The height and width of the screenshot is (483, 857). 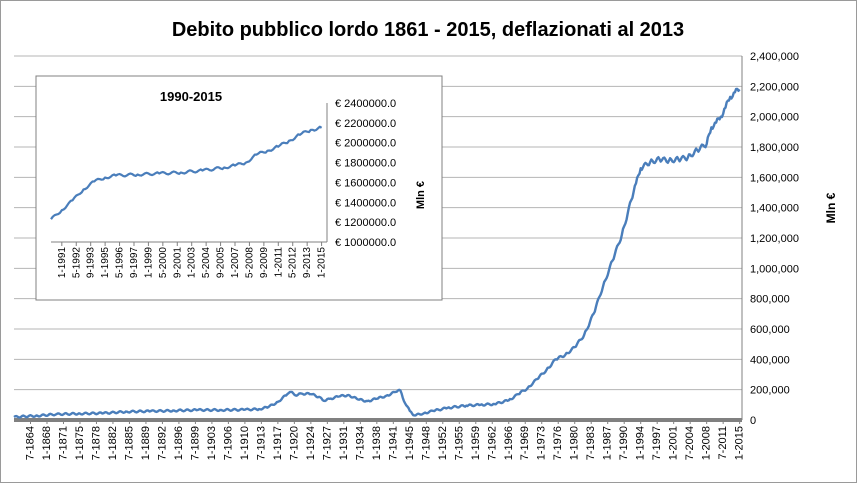 I want to click on x-tick-label: 7-1969, so click(x=525, y=443).